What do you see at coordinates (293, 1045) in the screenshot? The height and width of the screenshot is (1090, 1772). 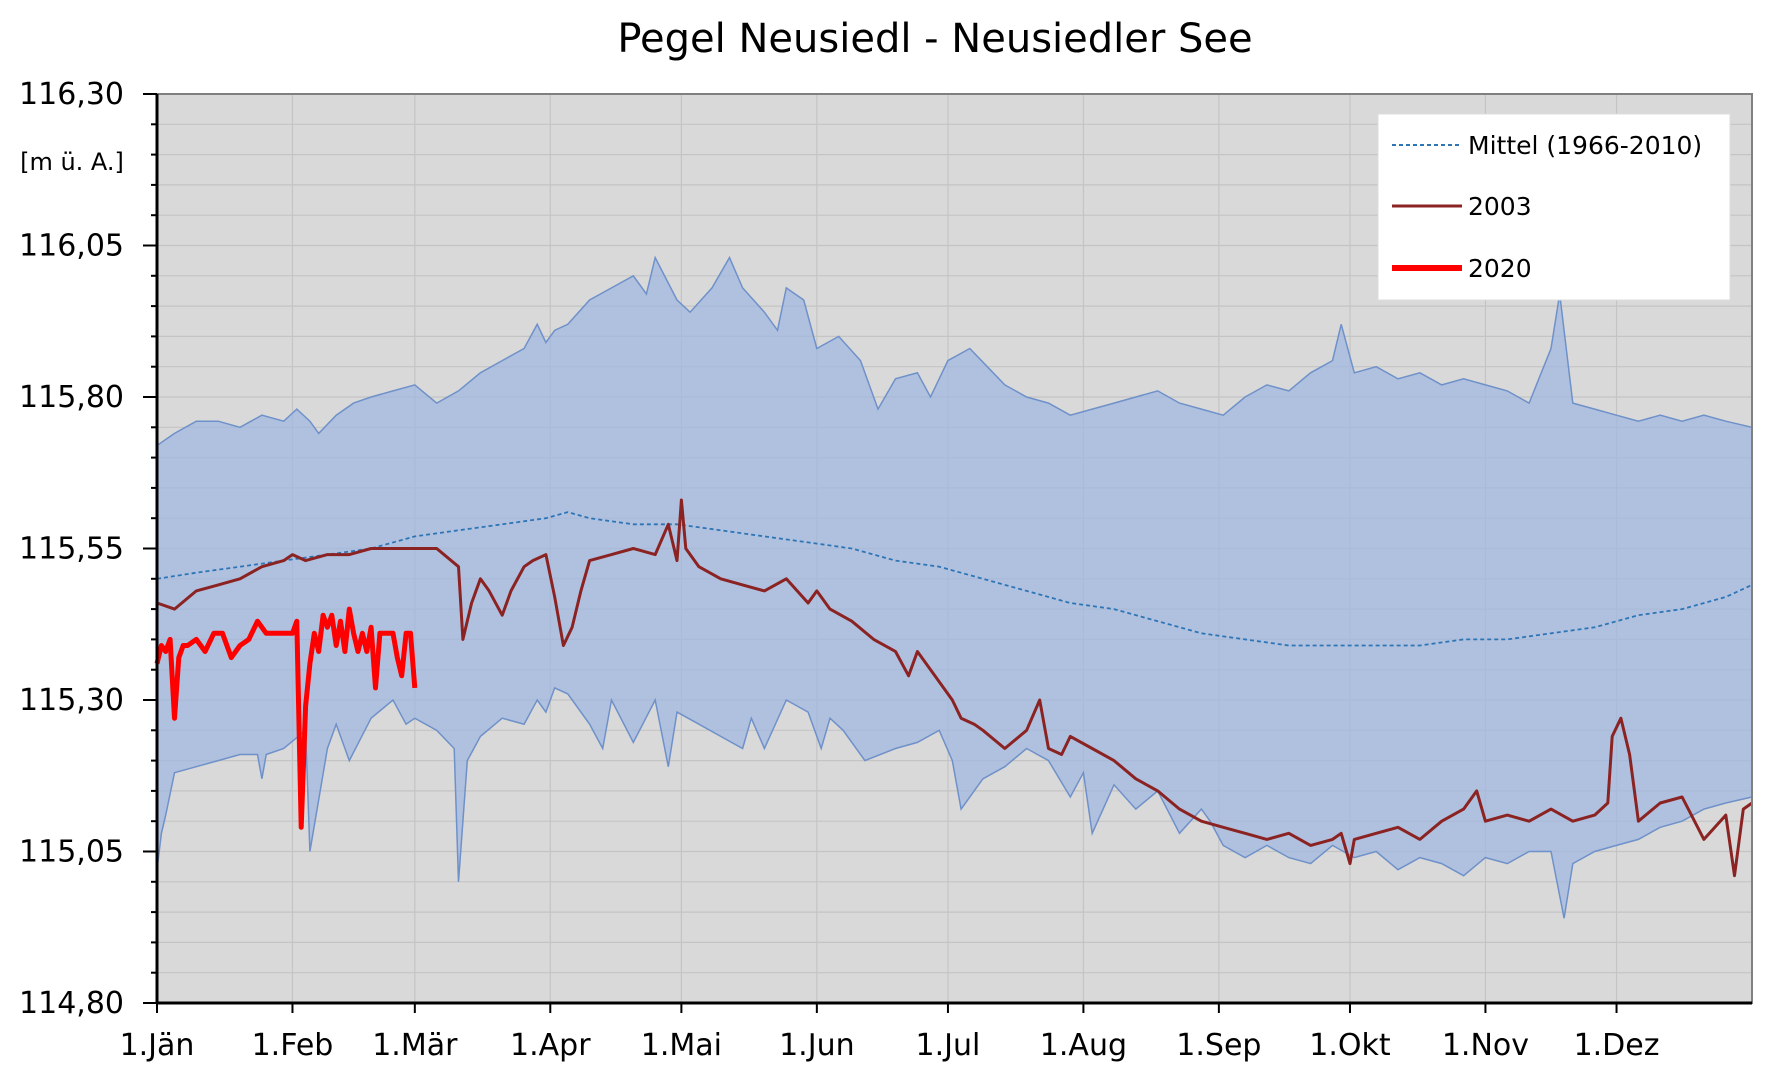 I see `x-tick-label: 1.Feb` at bounding box center [293, 1045].